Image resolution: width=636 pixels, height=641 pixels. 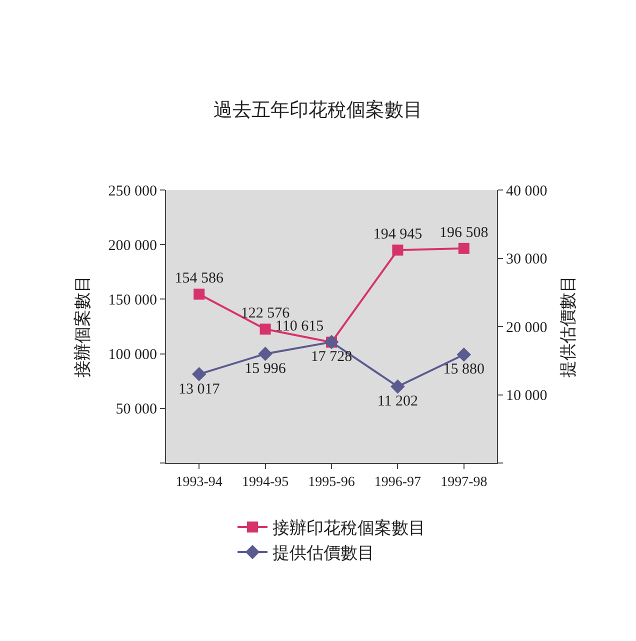 I want to click on data-label: 154 586, so click(x=199, y=278).